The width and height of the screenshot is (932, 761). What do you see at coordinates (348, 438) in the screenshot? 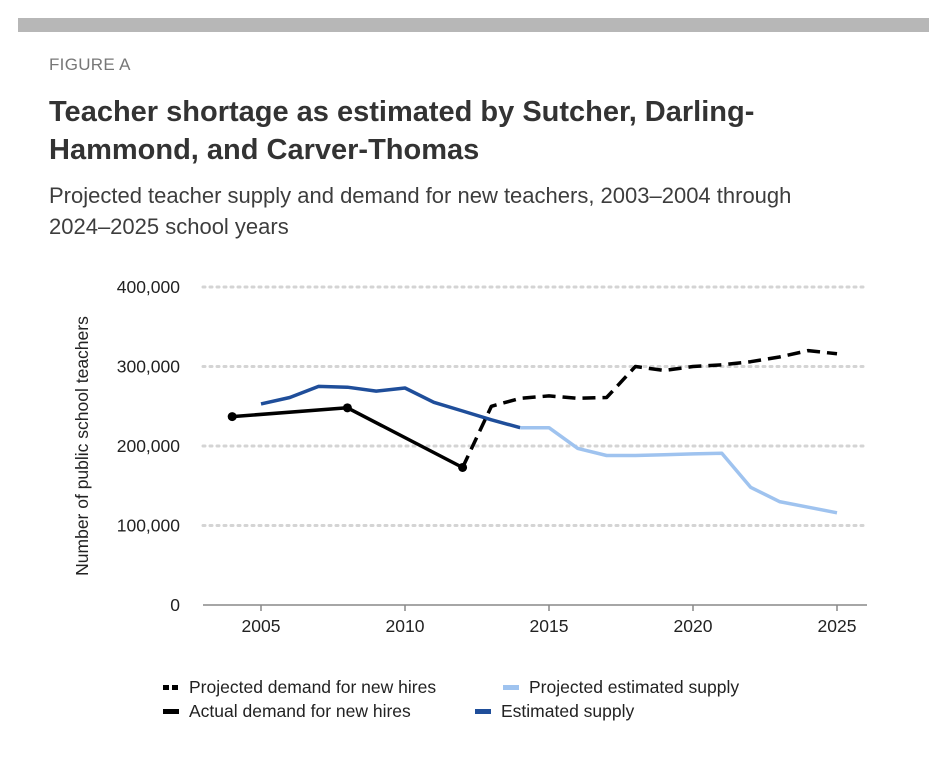
I see `series-line-actual-demand-for-new-hires` at bounding box center [348, 438].